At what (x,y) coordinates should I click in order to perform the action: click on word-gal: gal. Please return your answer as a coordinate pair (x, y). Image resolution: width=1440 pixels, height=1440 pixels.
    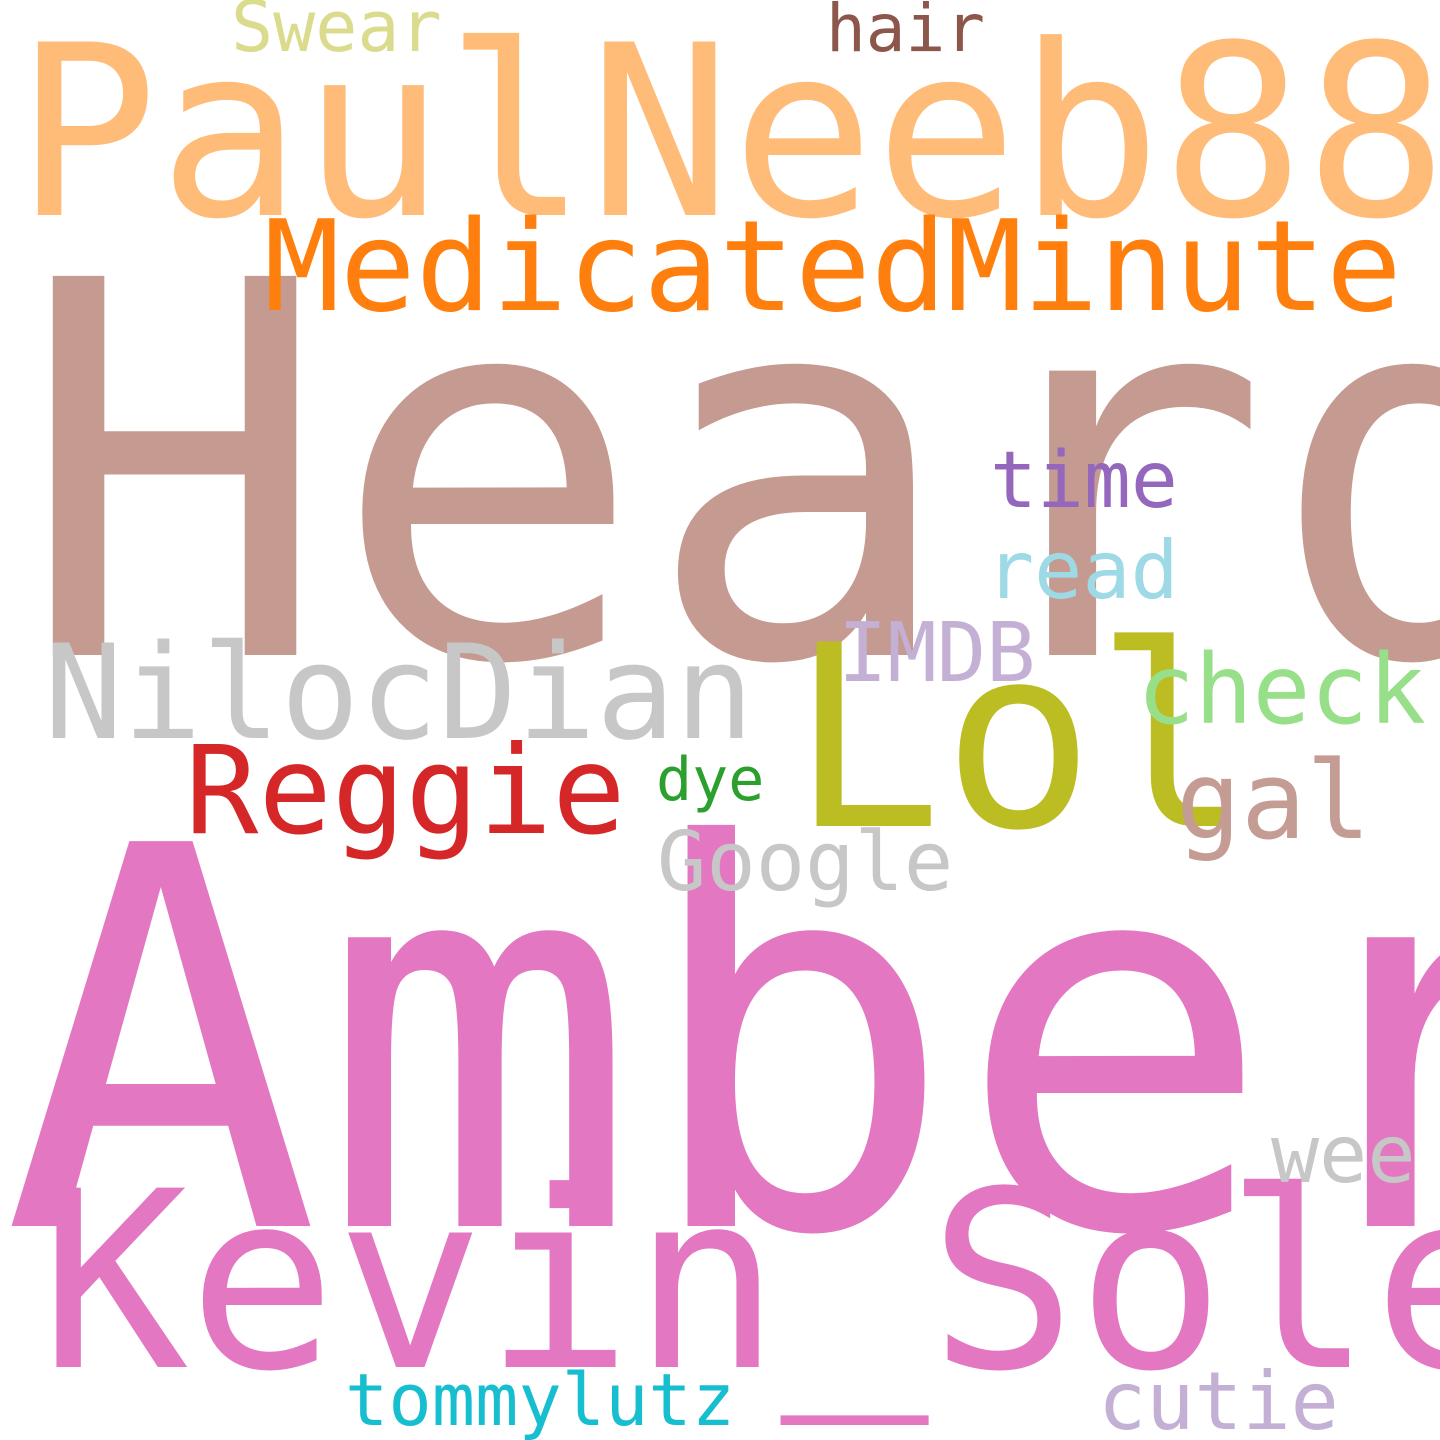
    Looking at the image, I should click on (1274, 801).